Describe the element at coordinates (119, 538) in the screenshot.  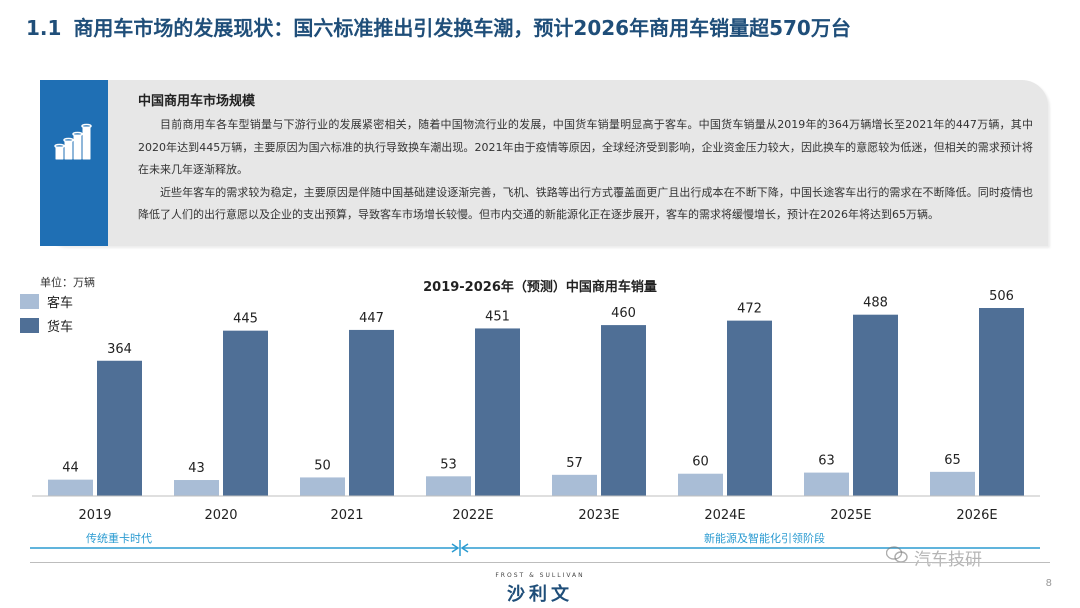
I see `phase-label-traditional: 传统重卡时代` at that location.